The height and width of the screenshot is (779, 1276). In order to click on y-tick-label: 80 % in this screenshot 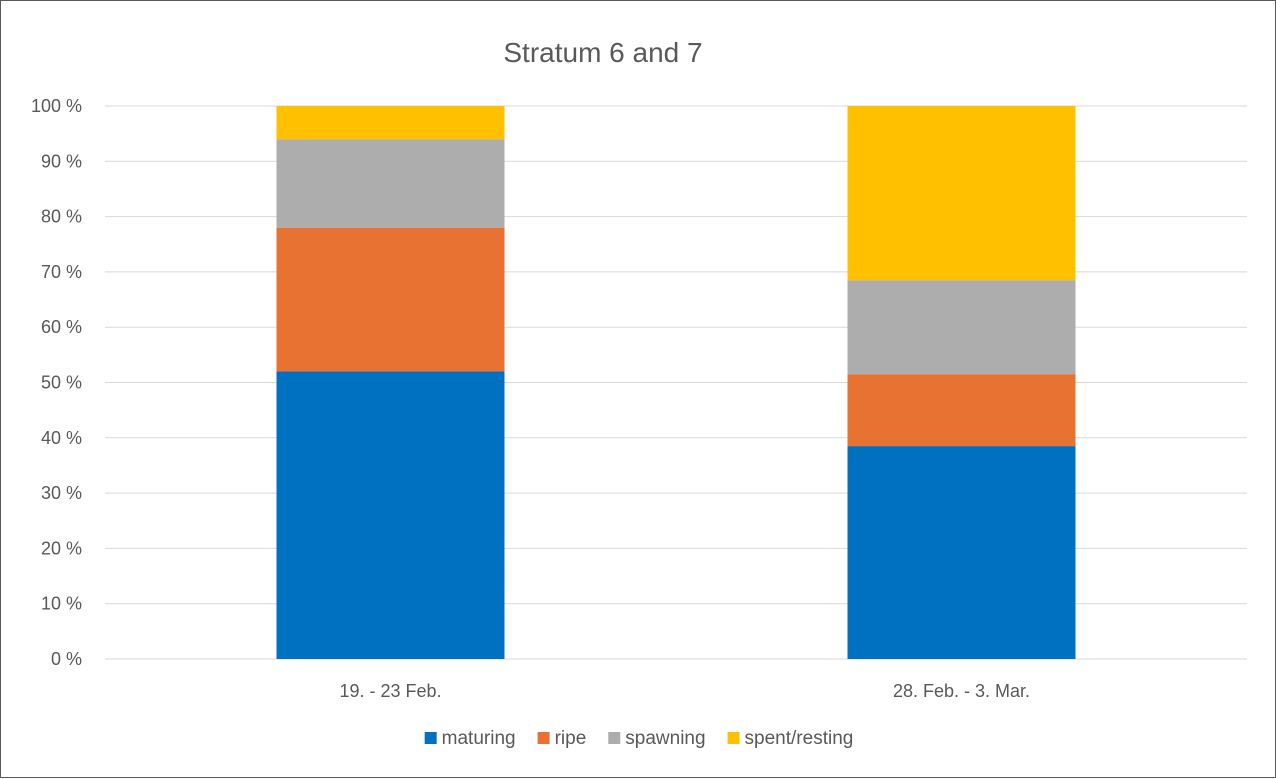, I will do `click(61, 217)`.